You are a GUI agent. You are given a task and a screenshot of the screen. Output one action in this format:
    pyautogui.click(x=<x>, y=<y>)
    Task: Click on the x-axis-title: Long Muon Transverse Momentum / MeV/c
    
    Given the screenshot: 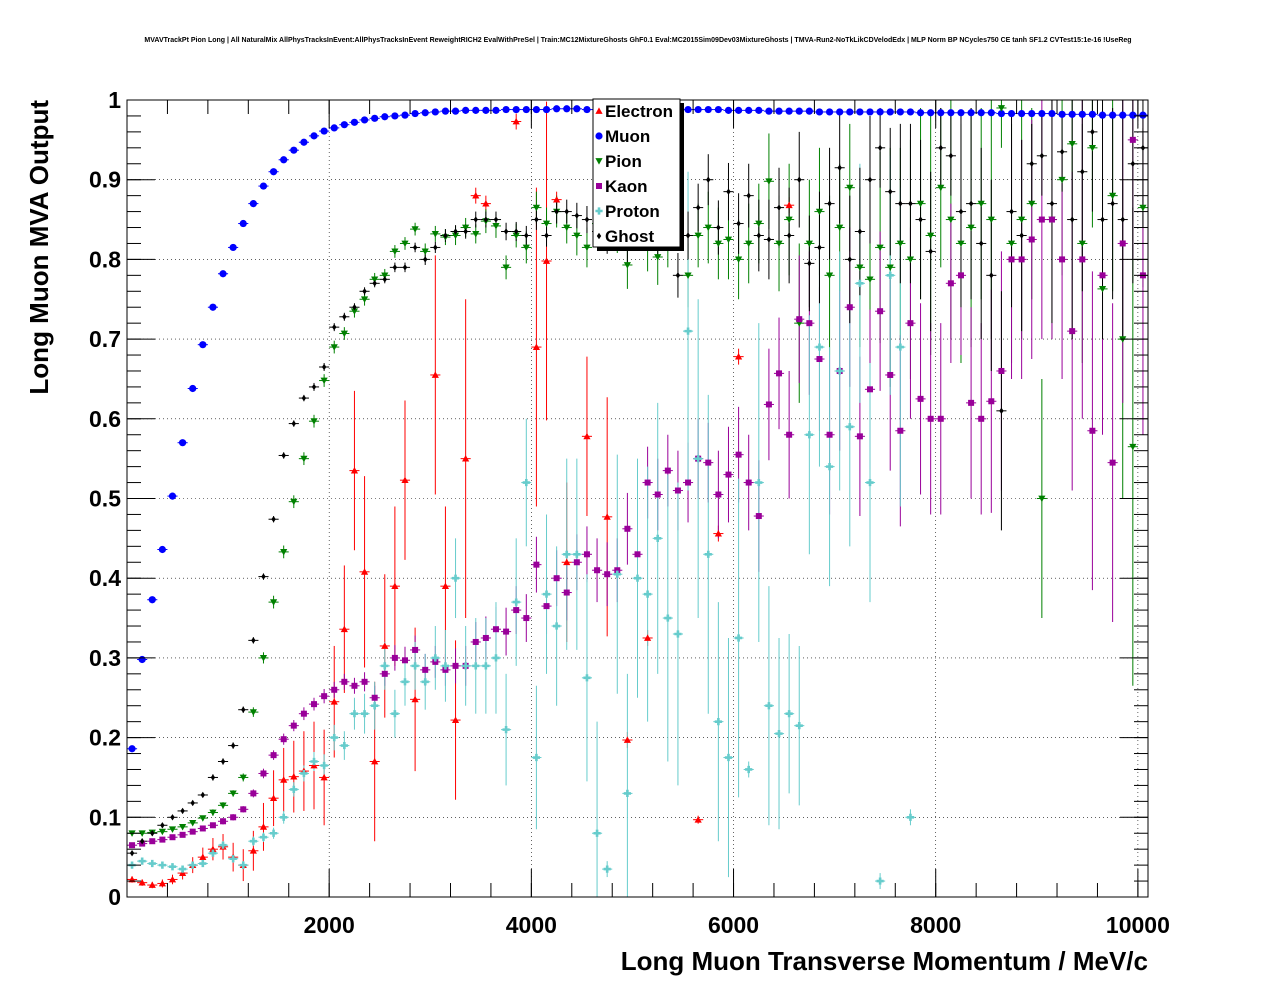 What is the action you would take?
    pyautogui.click(x=884, y=961)
    